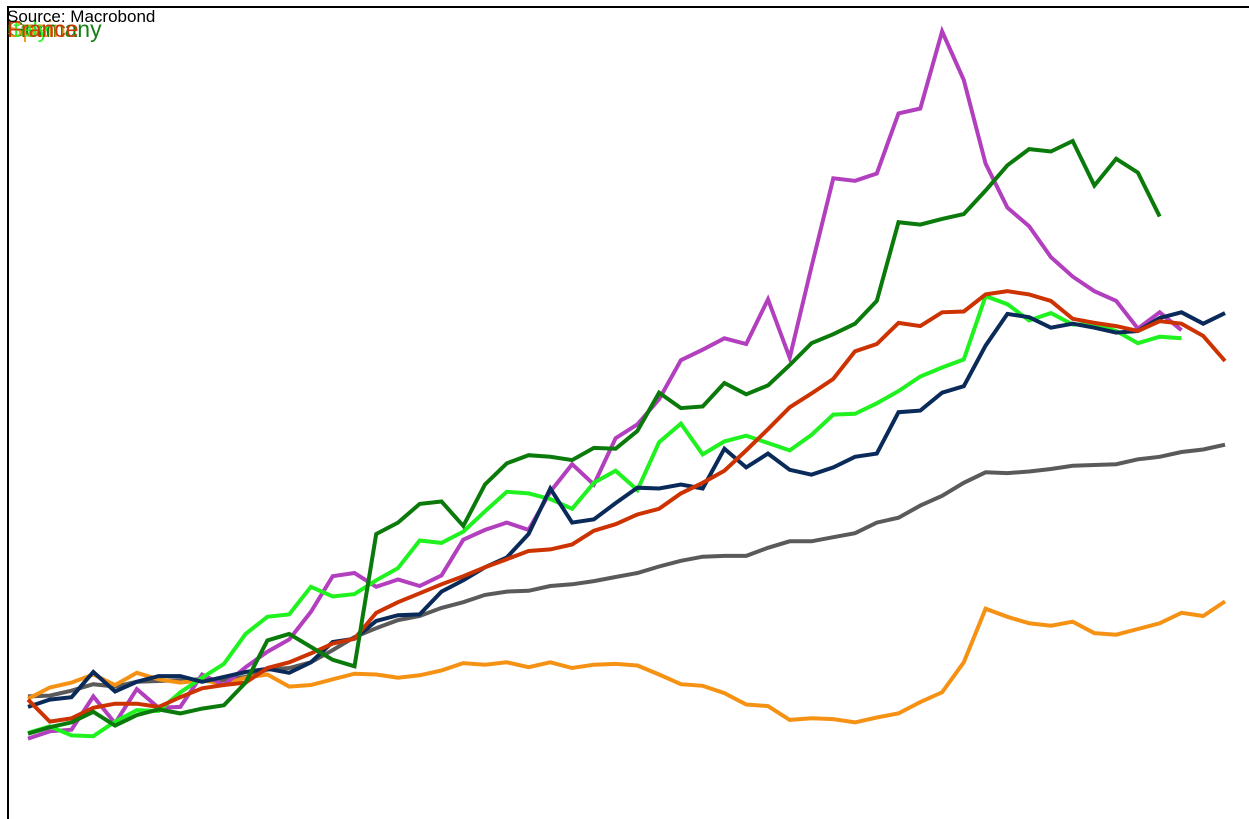  I want to click on legend-entry-france: France, so click(43, 29).